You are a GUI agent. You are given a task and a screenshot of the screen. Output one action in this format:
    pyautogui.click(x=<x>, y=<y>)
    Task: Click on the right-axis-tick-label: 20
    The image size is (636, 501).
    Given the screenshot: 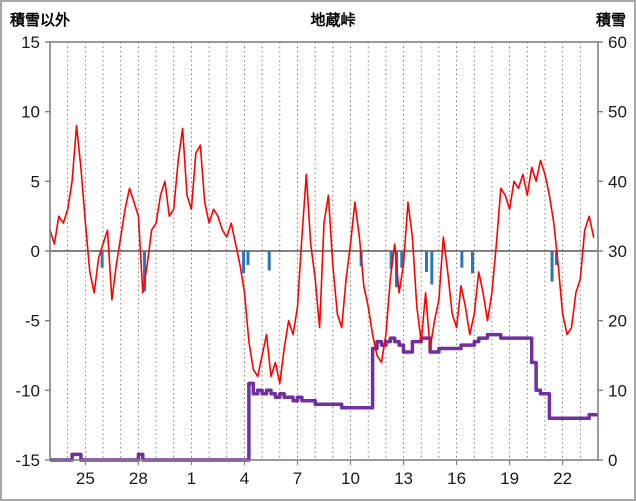 What is the action you would take?
    pyautogui.click(x=617, y=321)
    